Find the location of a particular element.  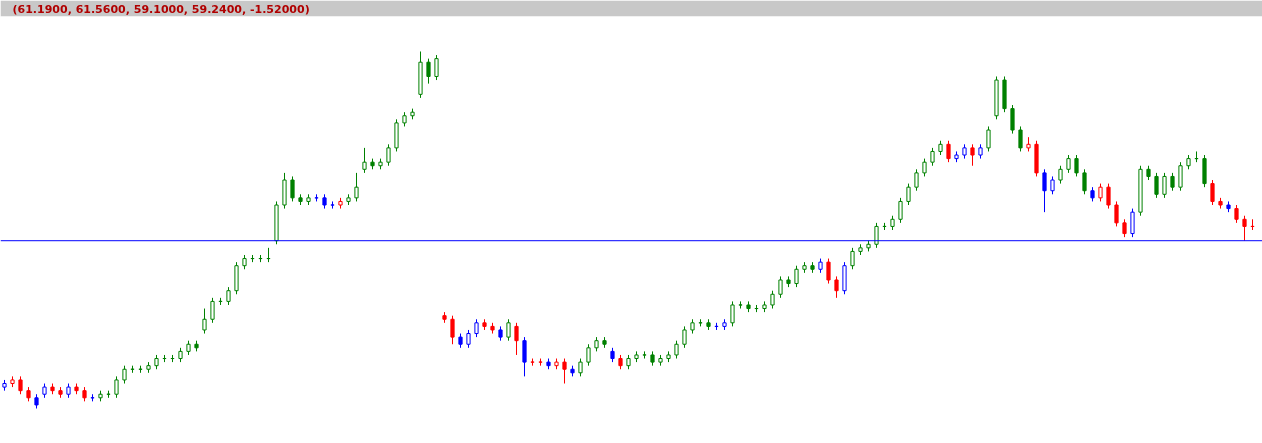

chart-title: (61.1900, 61.5600, 59.1000, 59.2400, -1.52000) is located at coordinates (161, 9).